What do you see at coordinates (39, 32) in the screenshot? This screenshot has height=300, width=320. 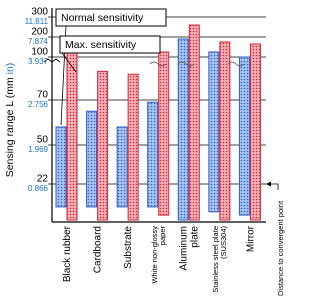 I see `y-tick-label: 200` at bounding box center [39, 32].